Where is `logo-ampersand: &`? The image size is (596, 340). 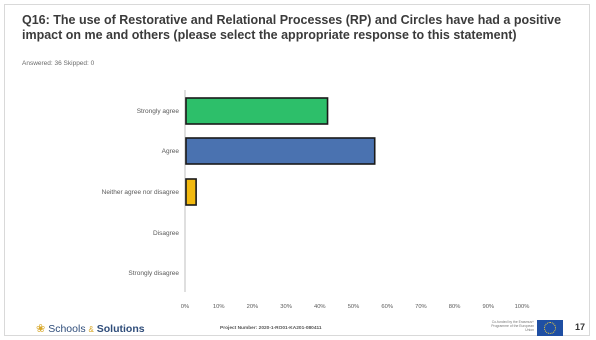
logo-ampersand: & is located at coordinates (91, 329).